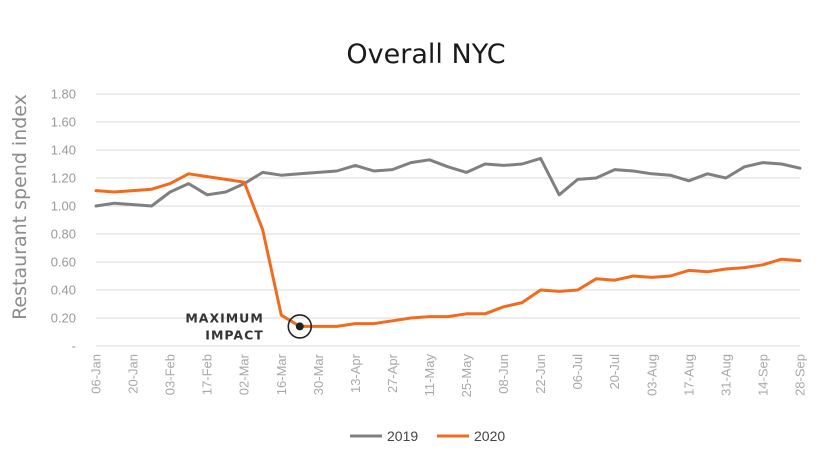  I want to click on x-tick-label: 03-Feb, so click(170, 374).